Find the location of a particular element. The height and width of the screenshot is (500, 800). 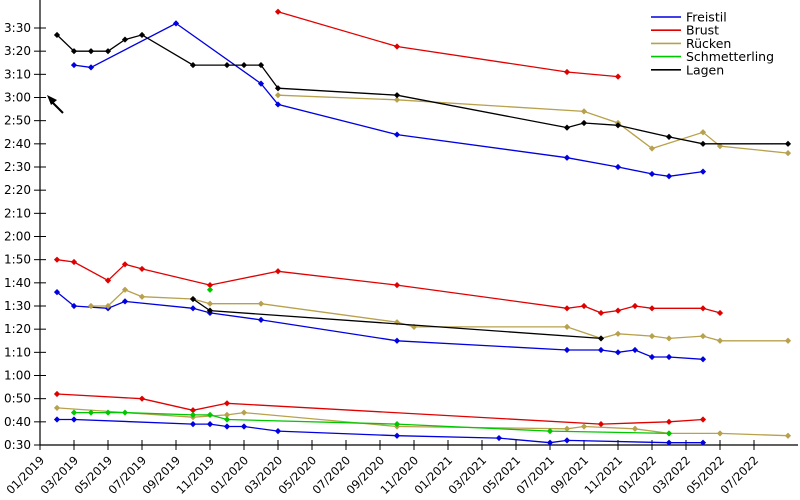

y-tick-label: 0:30 is located at coordinates (17, 445).